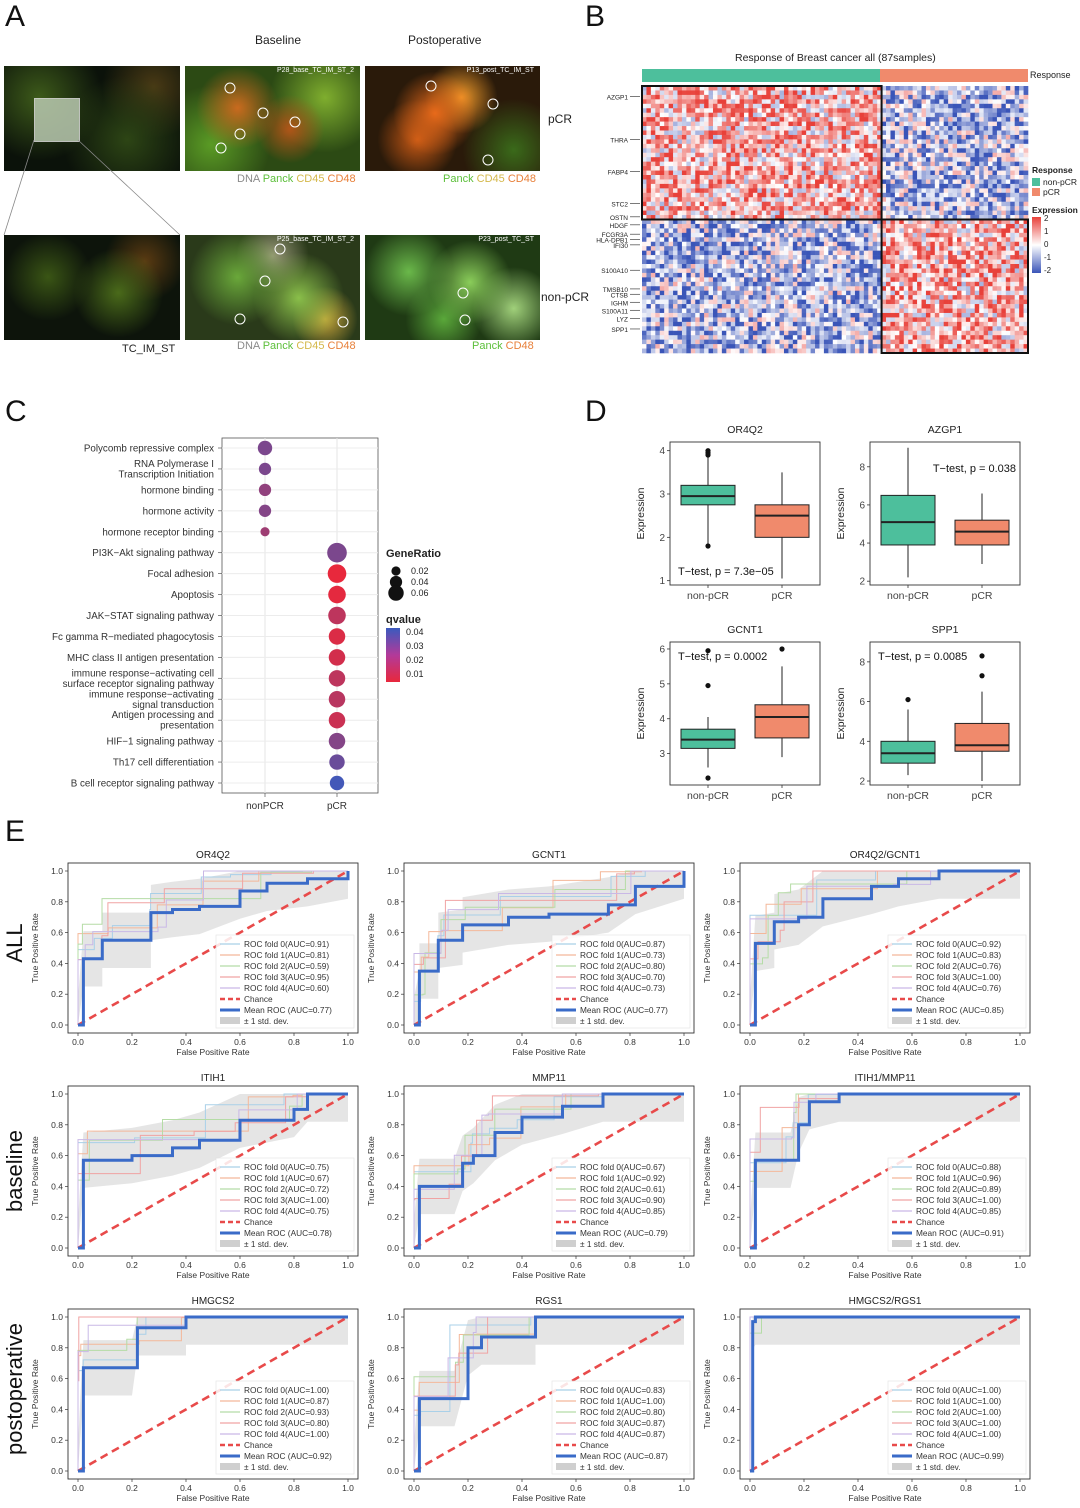 Image resolution: width=1080 pixels, height=1508 pixels. What do you see at coordinates (566, 1243) in the screenshot?
I see `legend-swatch` at bounding box center [566, 1243].